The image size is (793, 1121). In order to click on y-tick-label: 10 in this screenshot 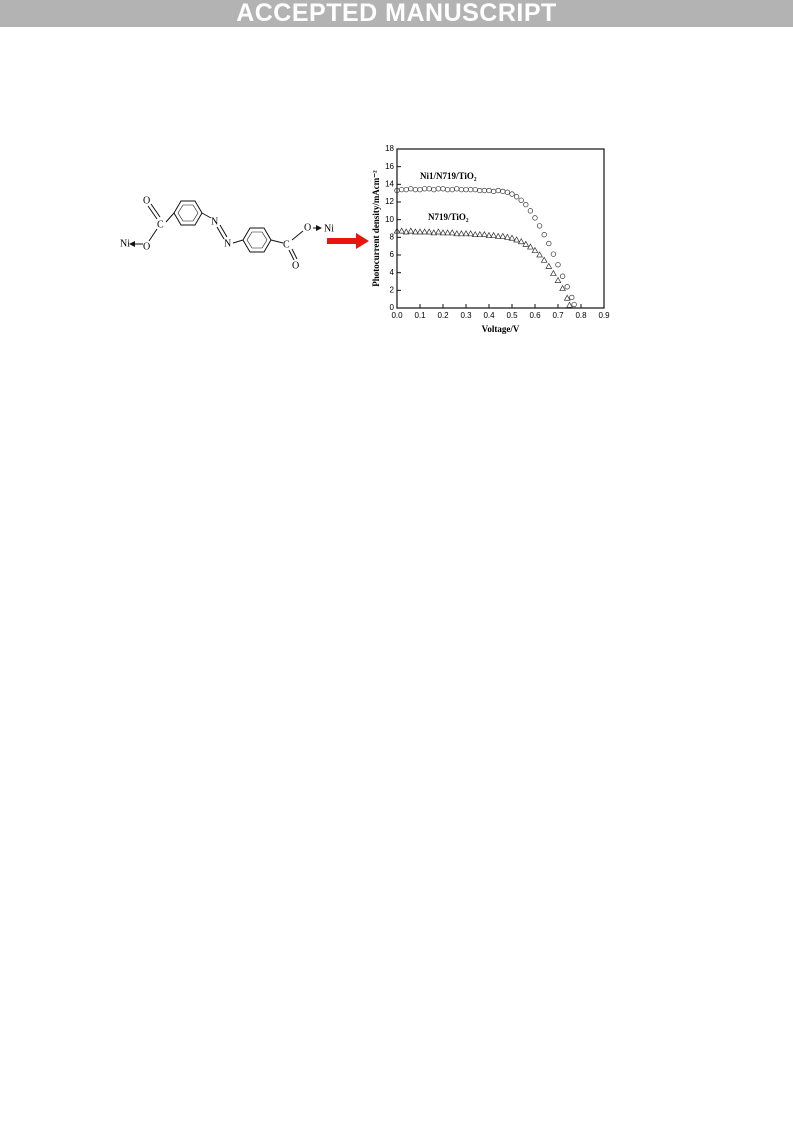, I will do `click(389, 219)`.